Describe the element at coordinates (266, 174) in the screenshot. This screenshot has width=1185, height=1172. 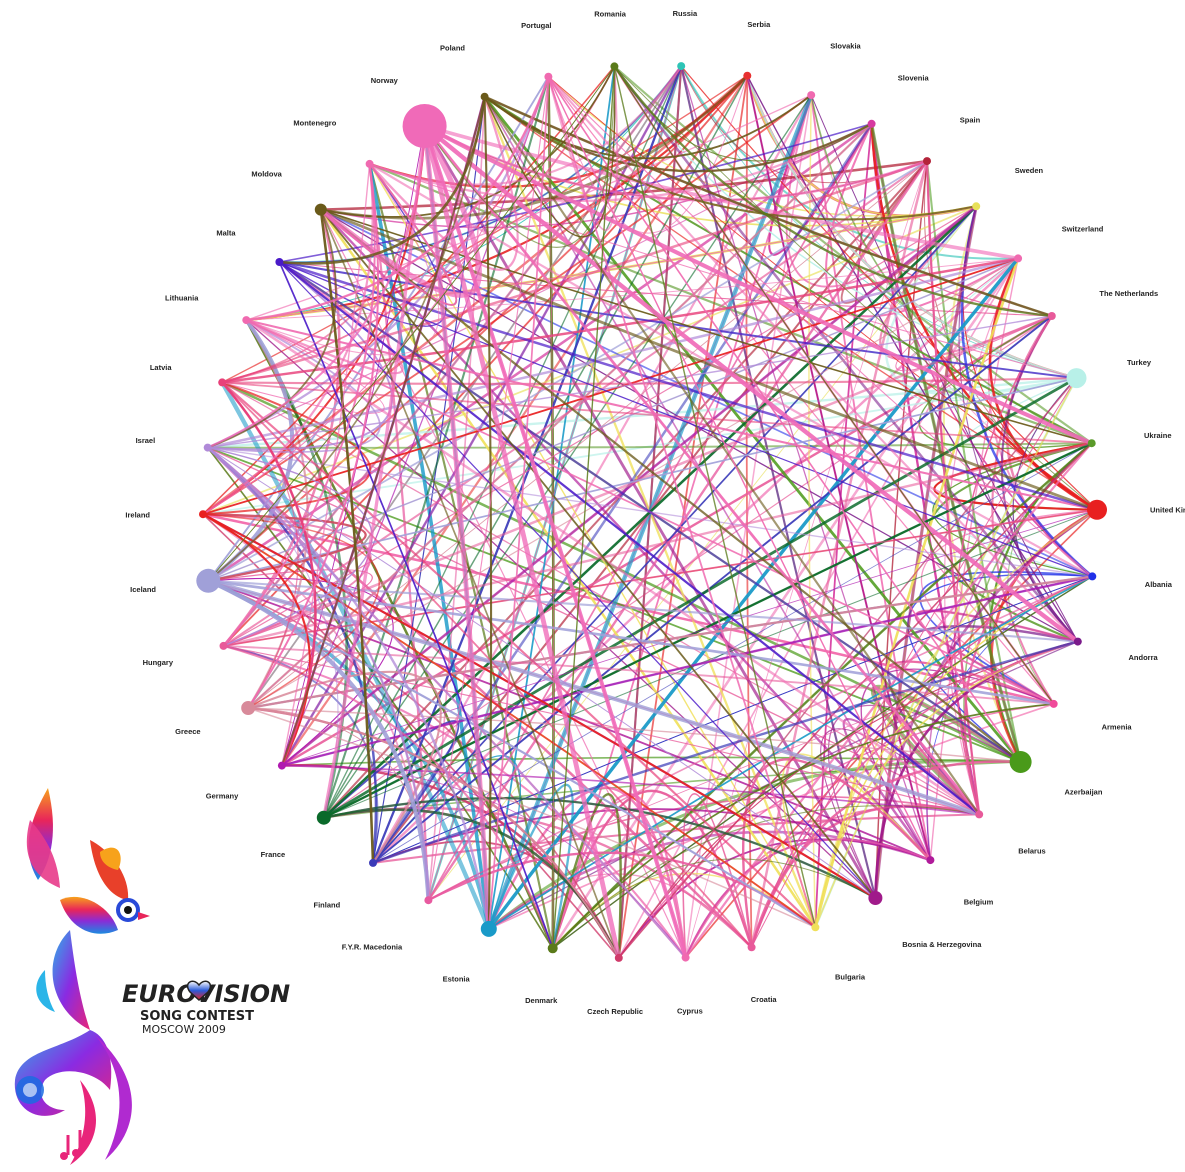
I see `label-moldova: Moldova` at that location.